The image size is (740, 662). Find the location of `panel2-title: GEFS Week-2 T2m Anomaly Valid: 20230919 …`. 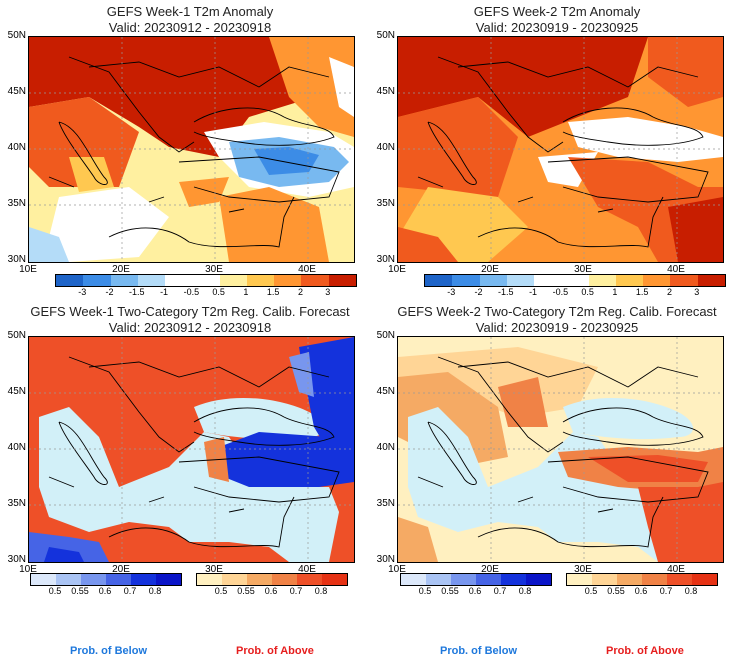

panel2-title: GEFS Week-2 T2m Anomaly Valid: 20230919 … is located at coordinates (556, 20).